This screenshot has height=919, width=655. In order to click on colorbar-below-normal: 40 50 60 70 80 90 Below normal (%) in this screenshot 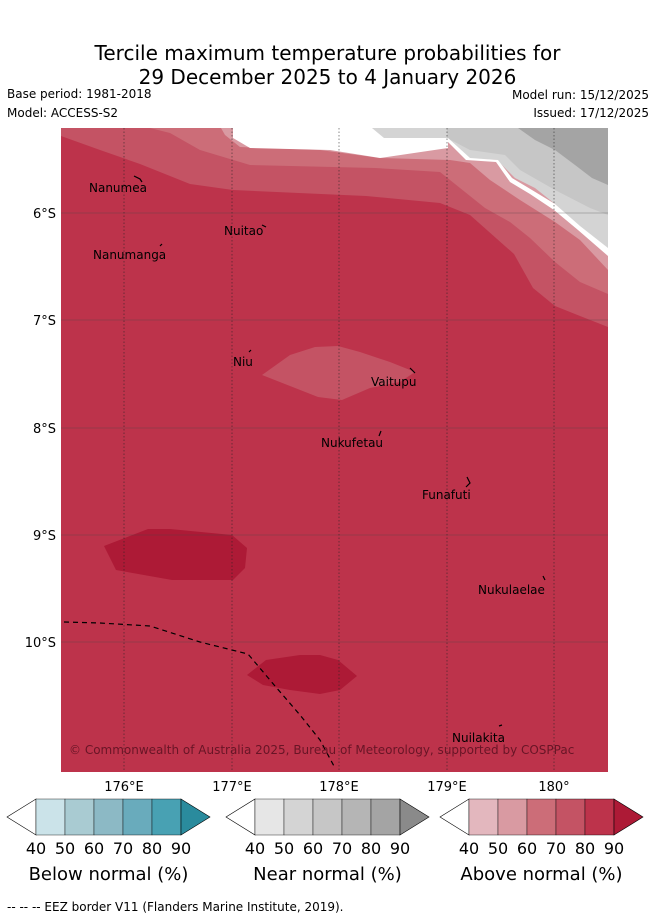, I will do `click(108, 841)`.